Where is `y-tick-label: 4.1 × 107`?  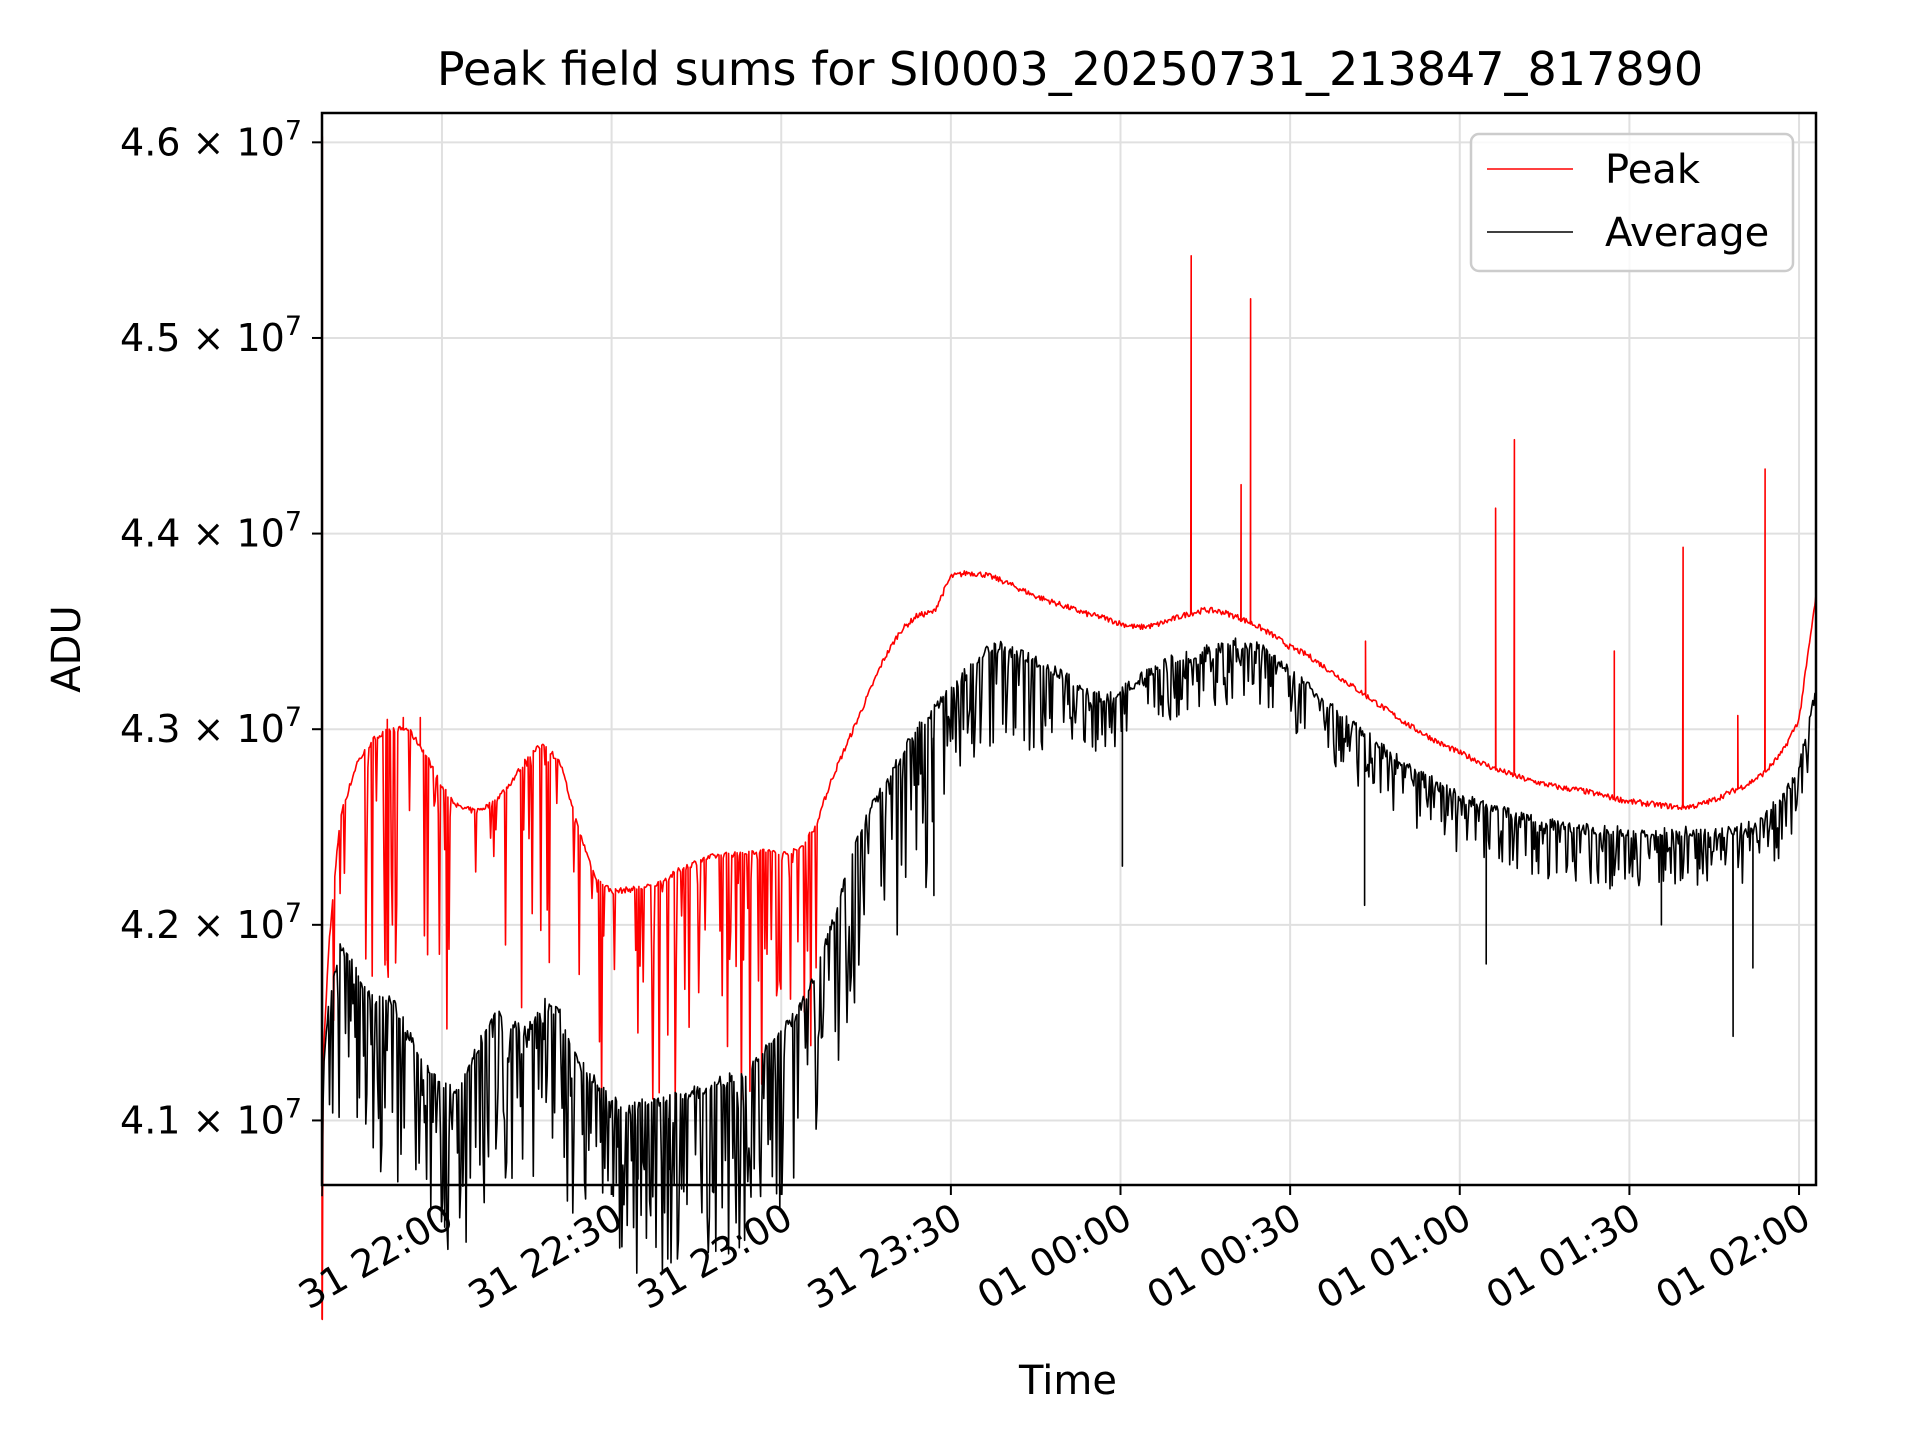 y-tick-label: 4.1 × 107 is located at coordinates (211, 1117).